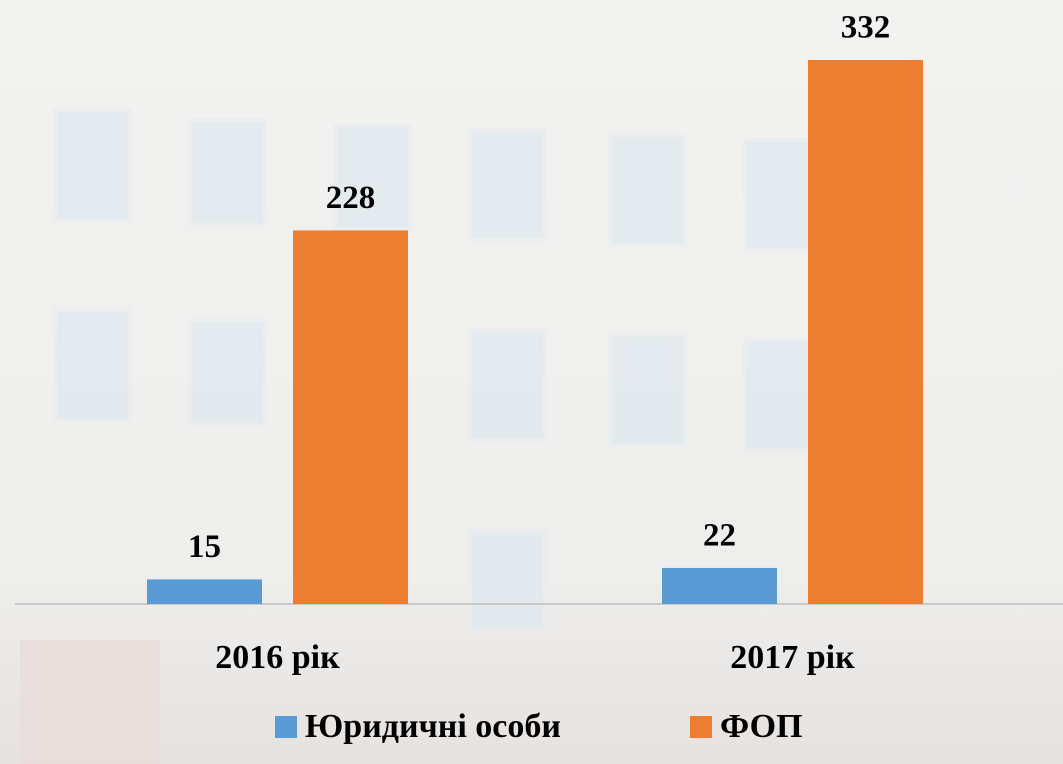 This screenshot has height=764, width=1063. Describe the element at coordinates (204, 547) in the screenshot. I see `value-label: 15` at that location.